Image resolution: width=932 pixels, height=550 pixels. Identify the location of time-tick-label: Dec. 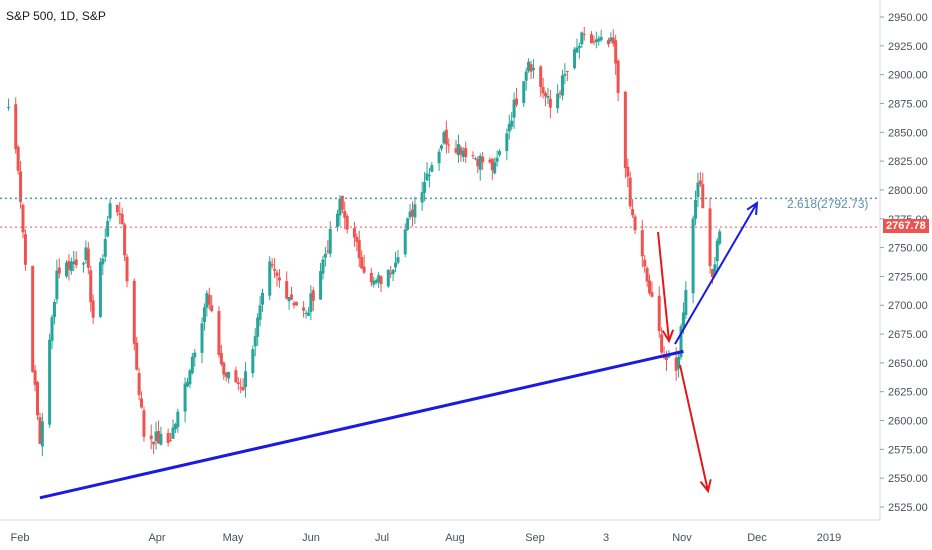
(757, 538).